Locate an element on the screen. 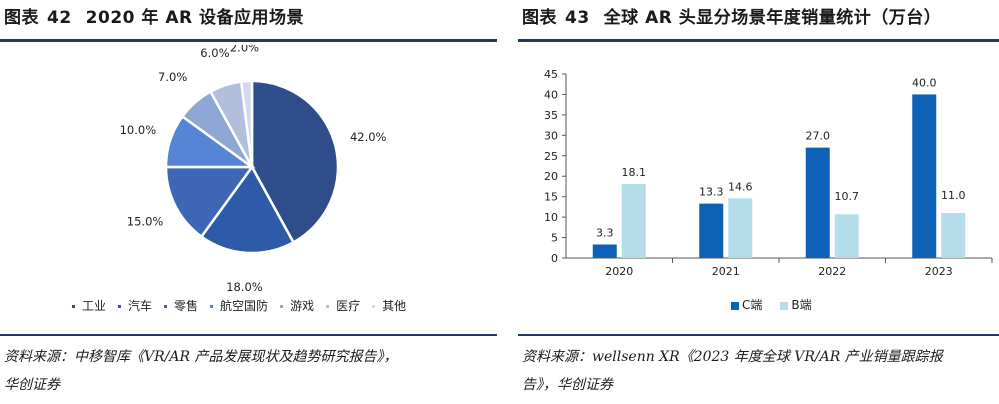  left-figure-title-text: 2020 年 AR 设备应用场景 is located at coordinates (194, 18).